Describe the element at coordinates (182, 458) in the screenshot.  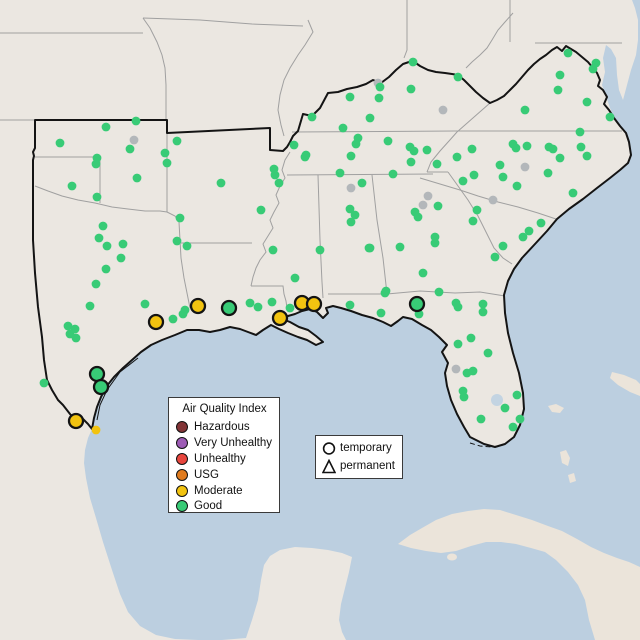
I see `aqi-swatch-unhealthy-icon` at that location.